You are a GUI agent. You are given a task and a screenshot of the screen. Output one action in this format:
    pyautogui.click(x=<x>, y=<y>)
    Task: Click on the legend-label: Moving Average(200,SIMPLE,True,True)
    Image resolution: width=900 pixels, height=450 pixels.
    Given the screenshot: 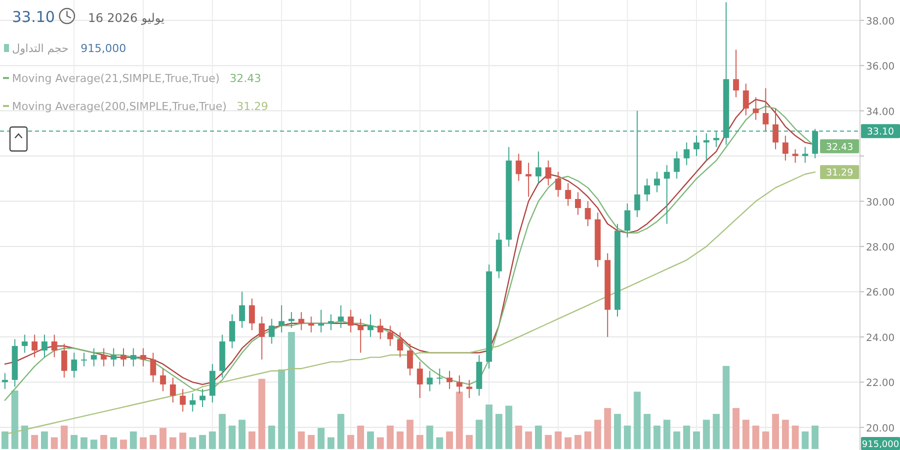 What is the action you would take?
    pyautogui.click(x=119, y=106)
    